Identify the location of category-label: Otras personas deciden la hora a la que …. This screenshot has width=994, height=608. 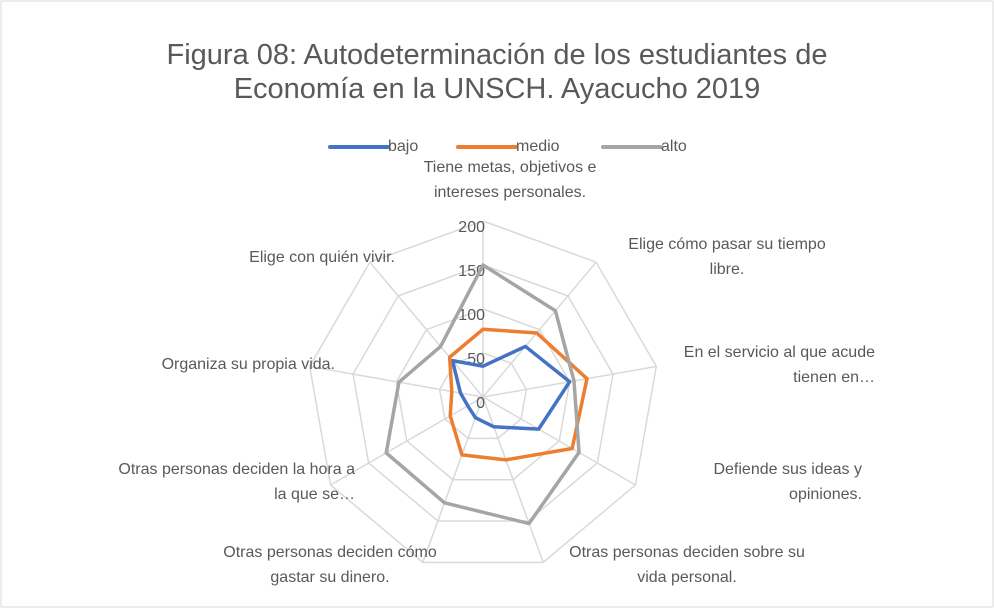
(236, 482).